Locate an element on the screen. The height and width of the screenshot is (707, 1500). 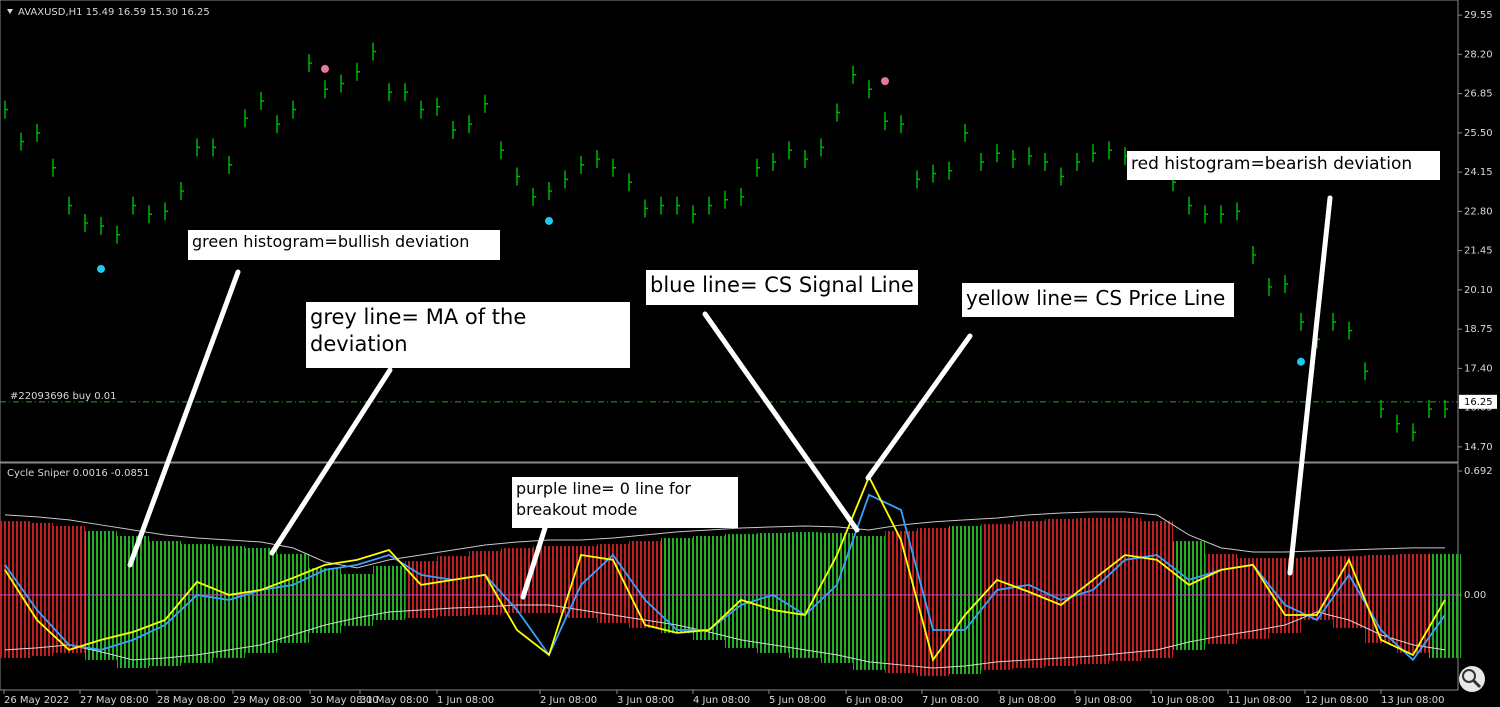
y-tick-label: 22.80 is located at coordinates (1478, 211).